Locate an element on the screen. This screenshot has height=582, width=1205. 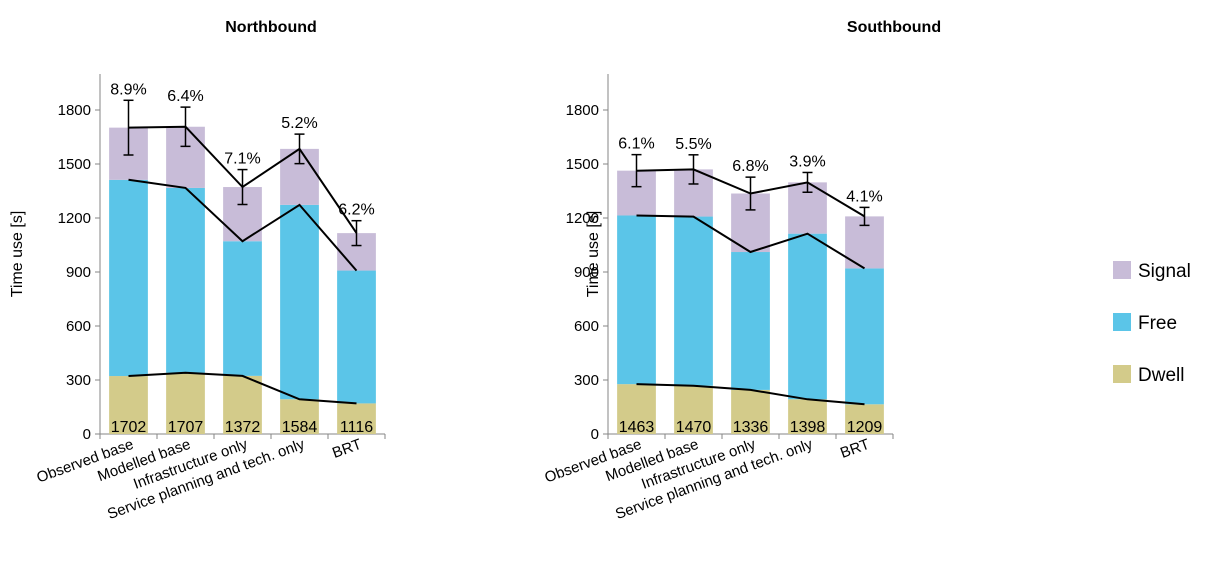
data-label-total: 1209 is located at coordinates (865, 427).